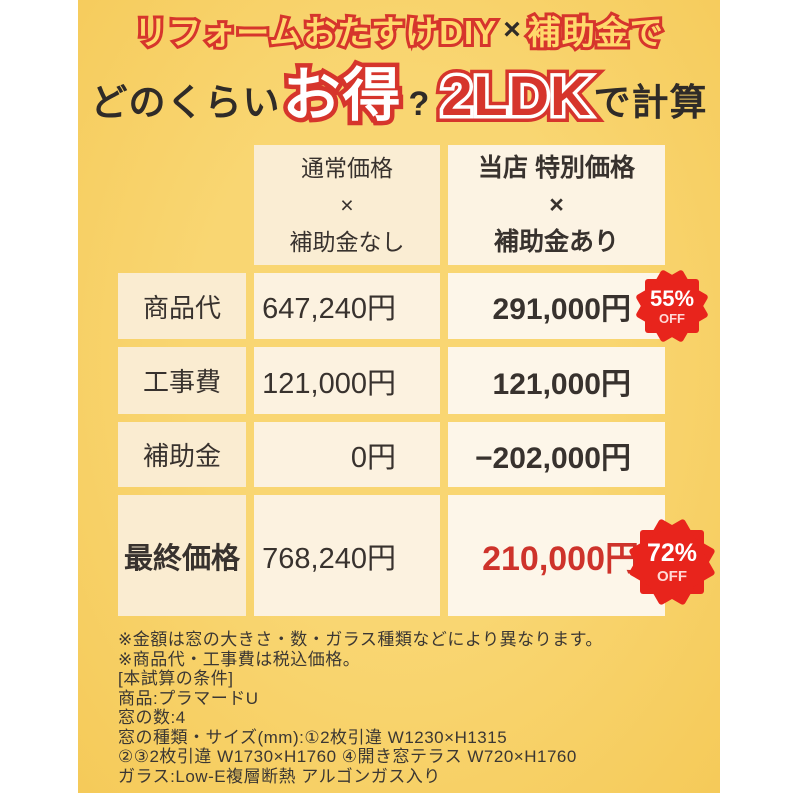 The height and width of the screenshot is (800, 800). What do you see at coordinates (342, 90) in the screenshot?
I see `otoku-highlight-text: お得` at bounding box center [342, 90].